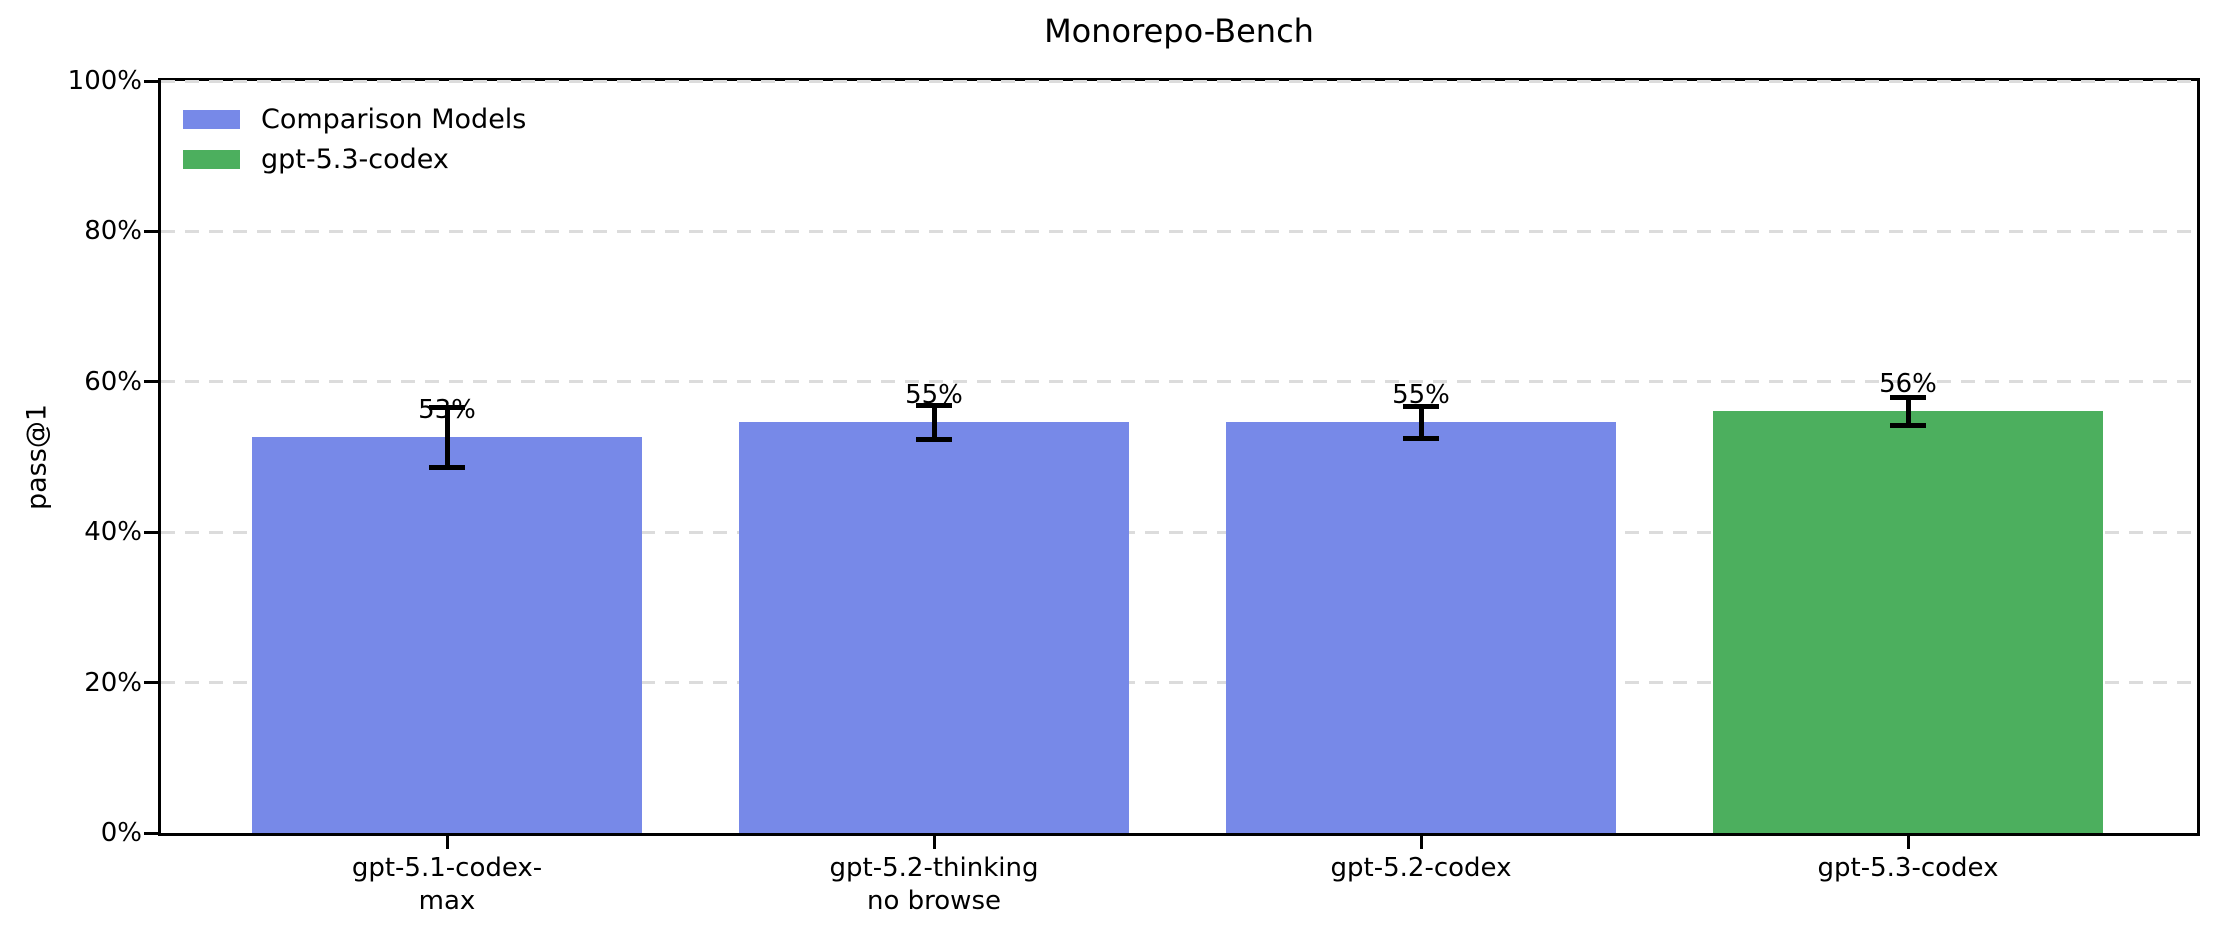  What do you see at coordinates (394, 119) in the screenshot?
I see `legend-label: Comparison Models` at bounding box center [394, 119].